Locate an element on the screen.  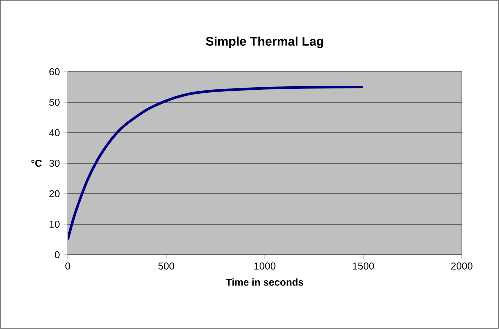
y-tick-label: 10 is located at coordinates (55, 224).